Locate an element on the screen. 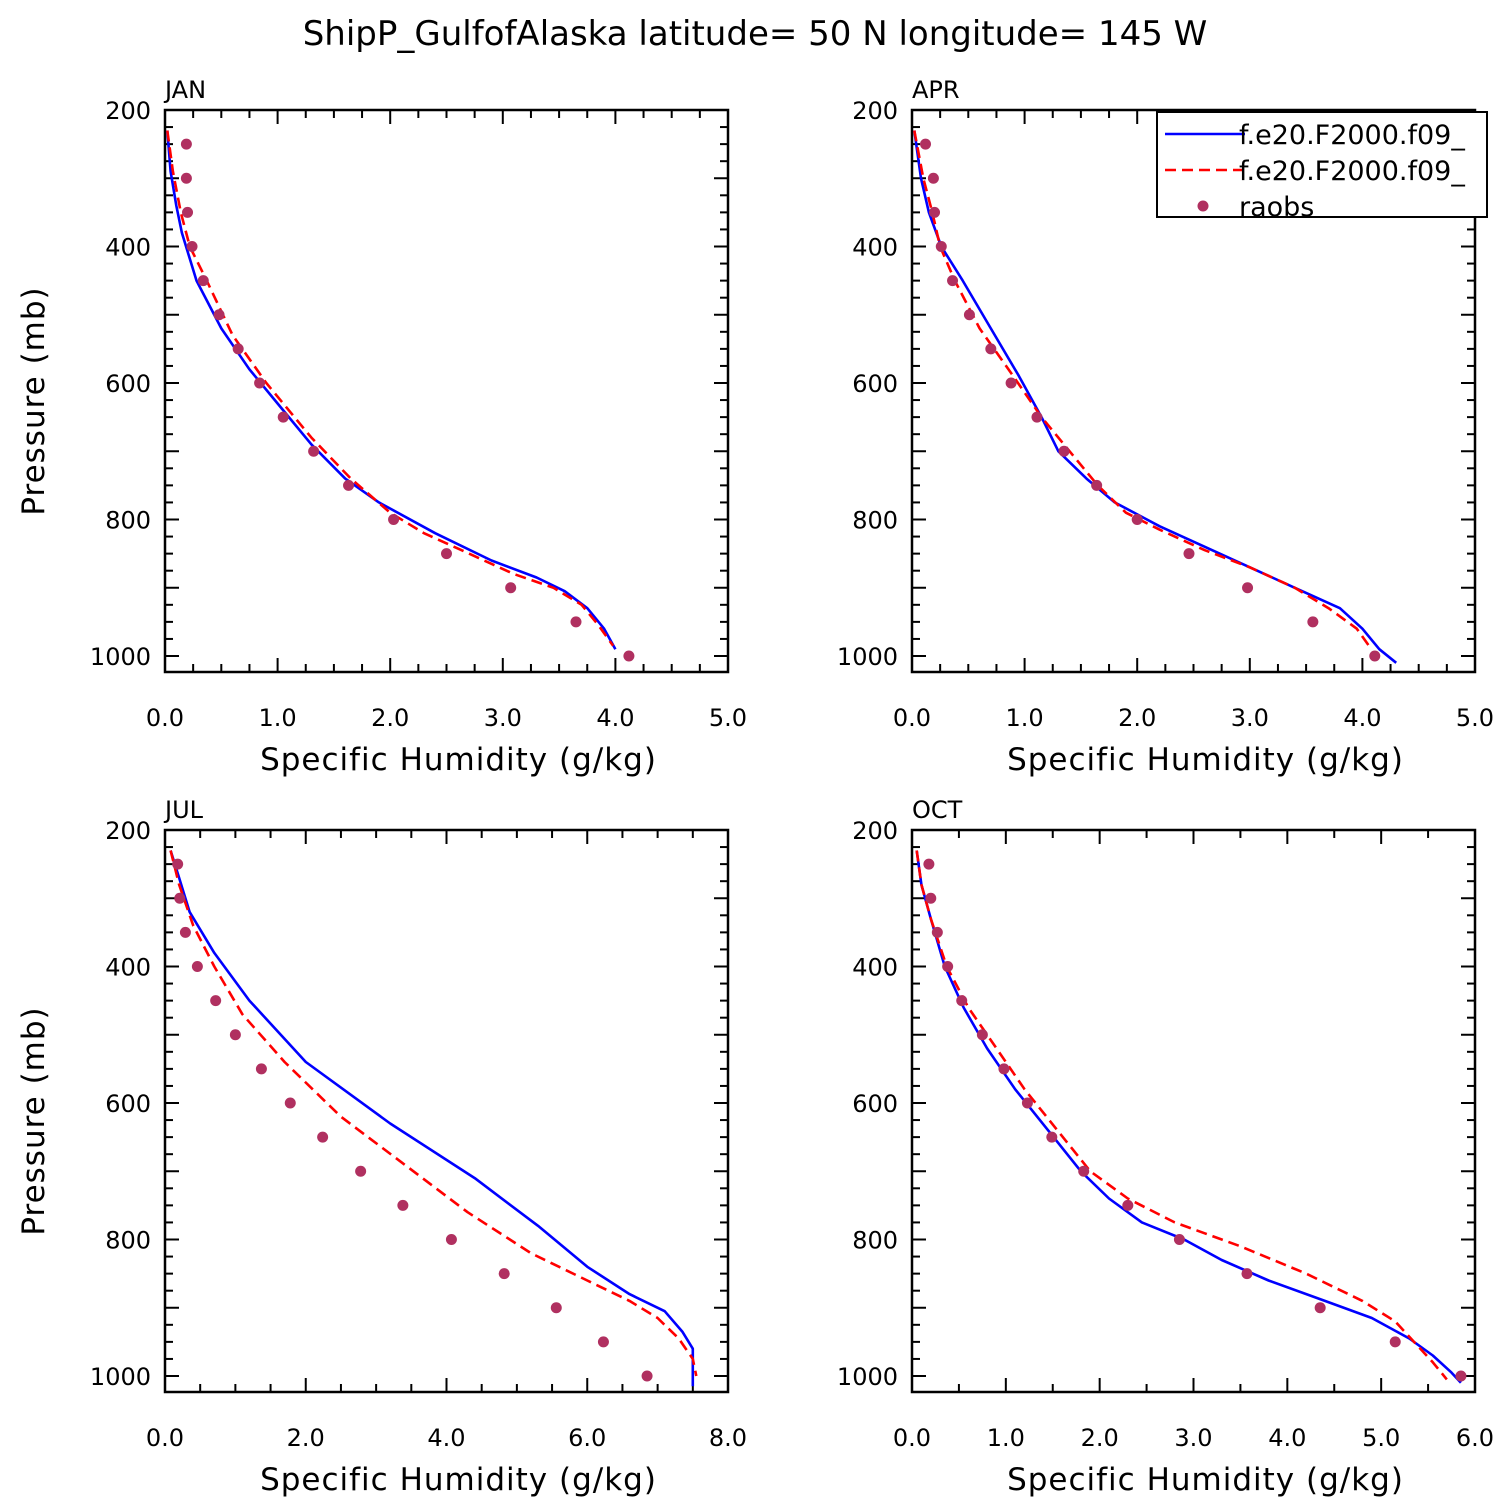  y-axis-label: Pressure (mb) is located at coordinates (34, 1120).